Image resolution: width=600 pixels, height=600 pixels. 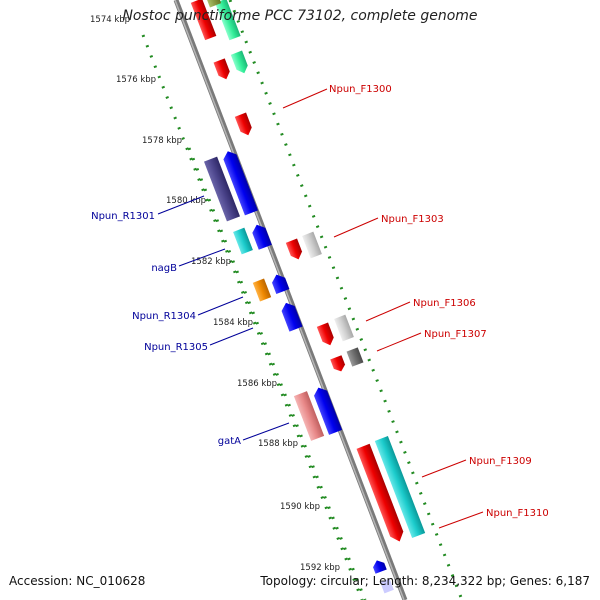 What do you see at coordinates (233, 323) in the screenshot?
I see `tick-label: 1584 kbp` at bounding box center [233, 323].